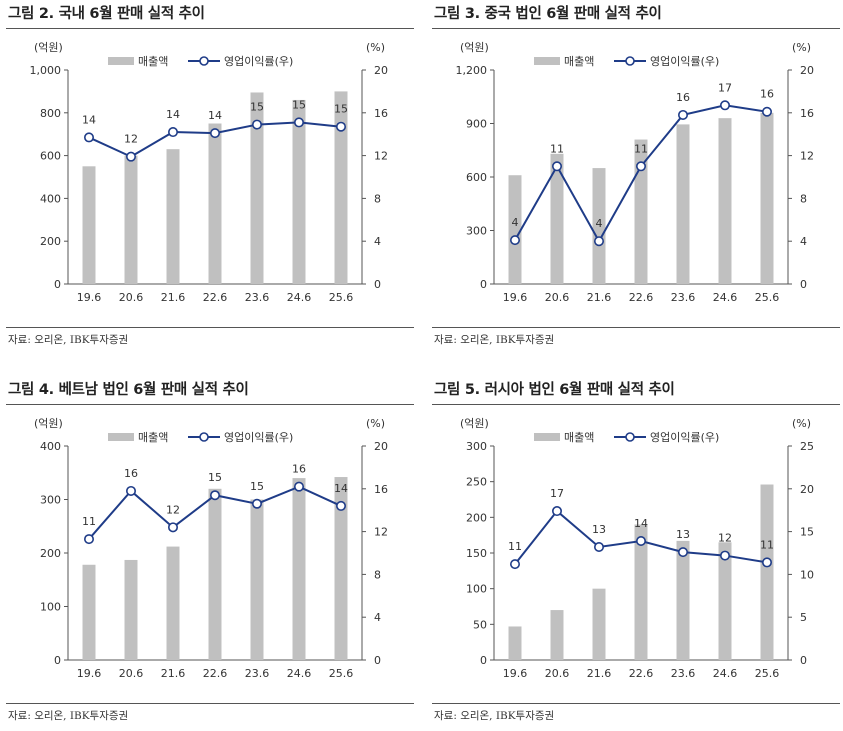 The image size is (843, 731). I want to click on y-tick-label-left: 50, so click(480, 624).